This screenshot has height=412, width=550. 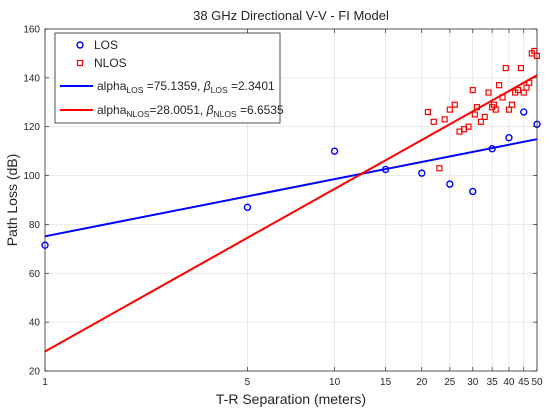 I want to click on y-tick-label: 20, so click(x=35, y=372).